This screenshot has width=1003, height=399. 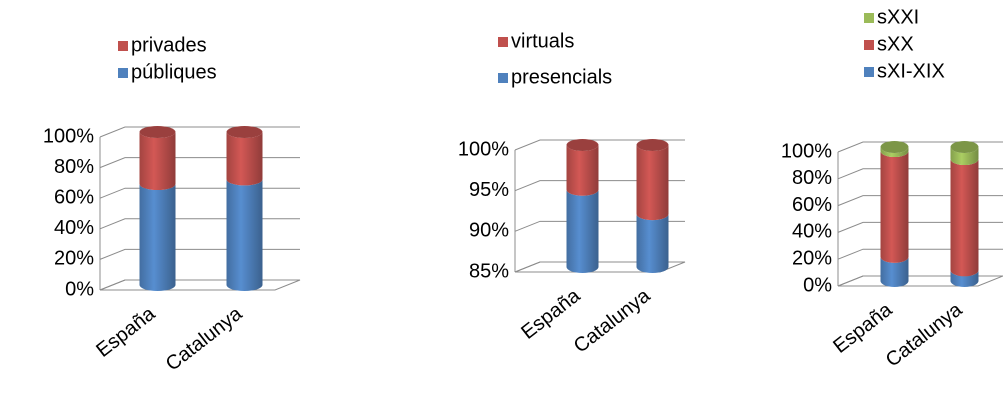 I want to click on legend-label: sXI-XIX, so click(x=911, y=71).